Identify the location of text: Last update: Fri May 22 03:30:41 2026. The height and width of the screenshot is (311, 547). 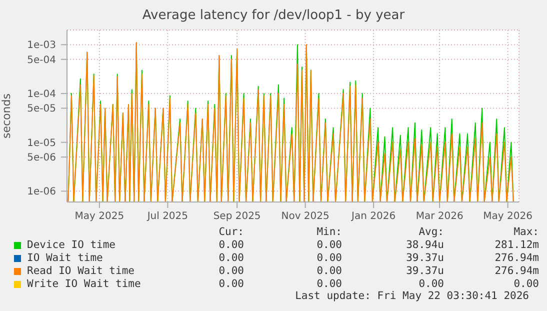
(411, 296).